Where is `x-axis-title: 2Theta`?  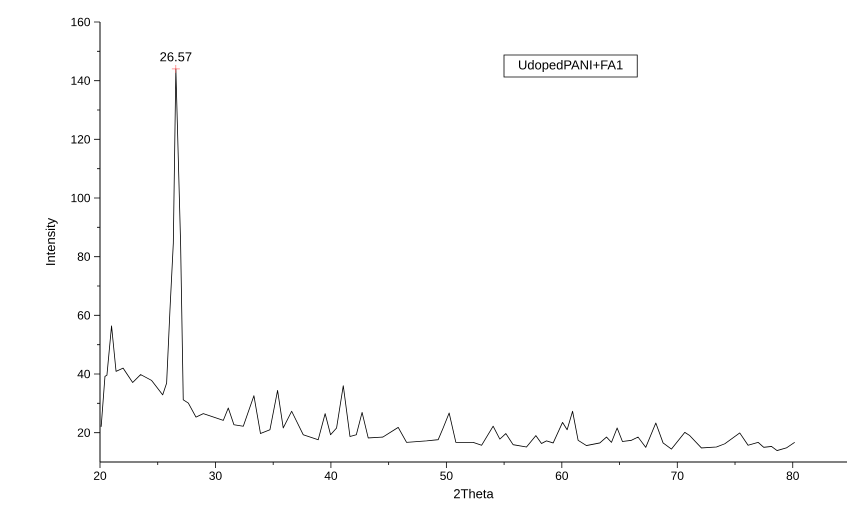
x-axis-title: 2Theta is located at coordinates (474, 493).